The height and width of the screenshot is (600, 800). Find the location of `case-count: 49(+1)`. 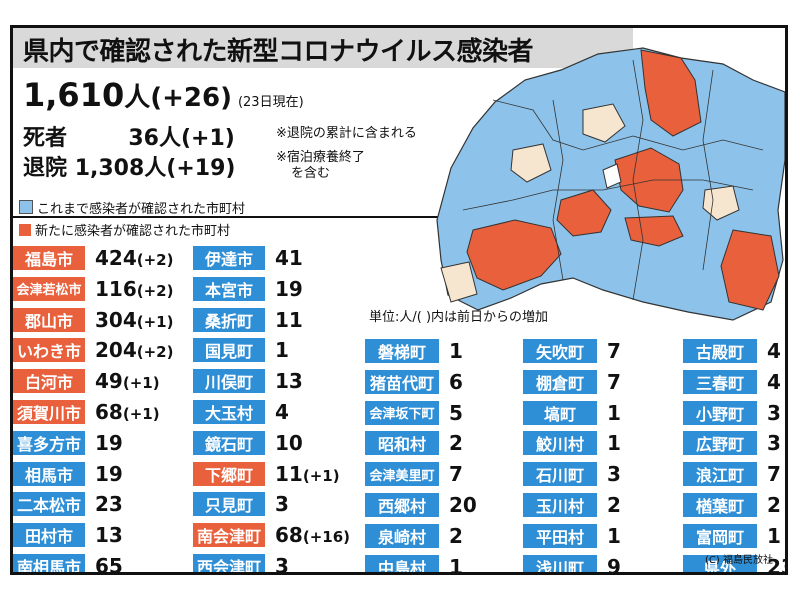

case-count: 49(+1) is located at coordinates (138, 381).